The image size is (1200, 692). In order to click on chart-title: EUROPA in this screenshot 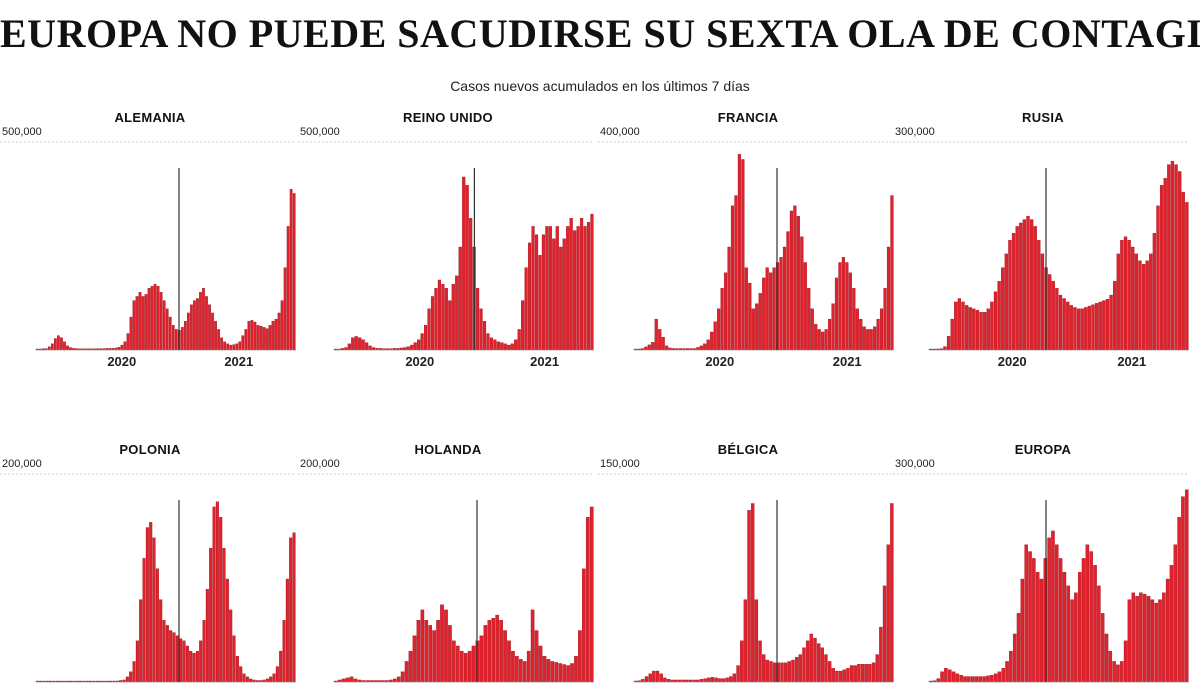, I will do `click(1043, 449)`.